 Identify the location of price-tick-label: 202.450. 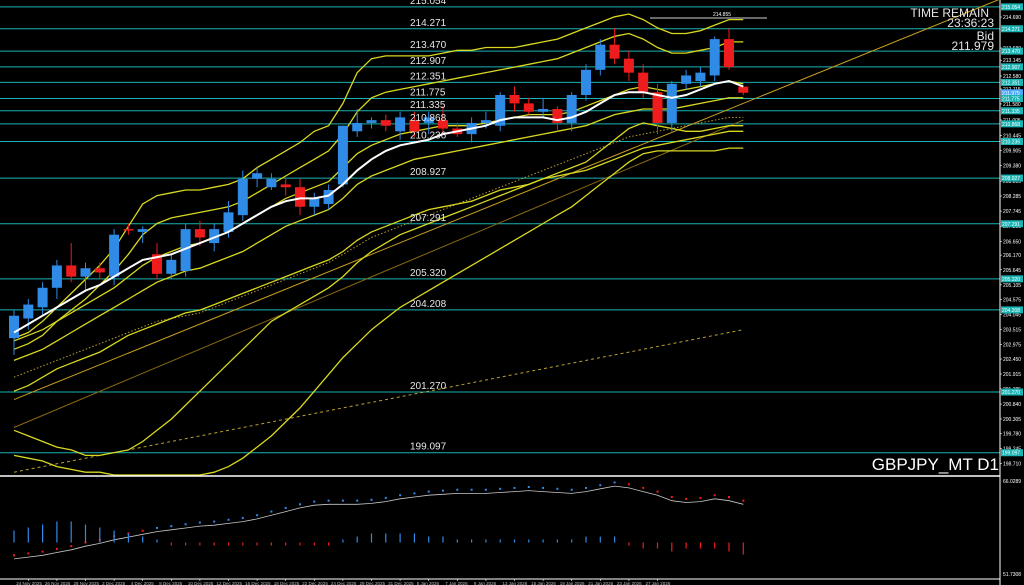
(1012, 360).